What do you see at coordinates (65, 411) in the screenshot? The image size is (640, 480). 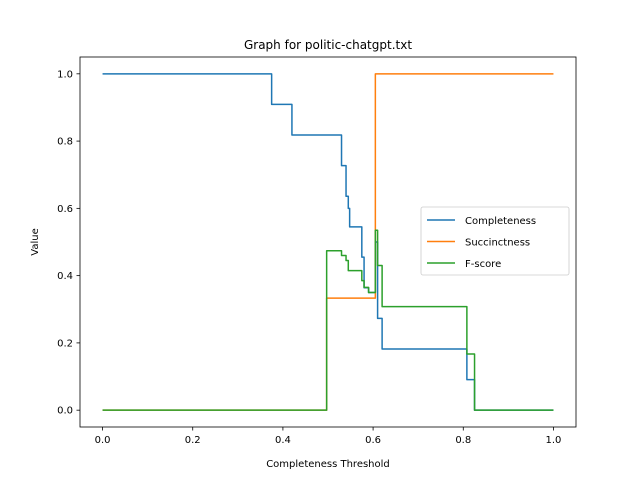 I see `y-tick-label: 0.0` at bounding box center [65, 411].